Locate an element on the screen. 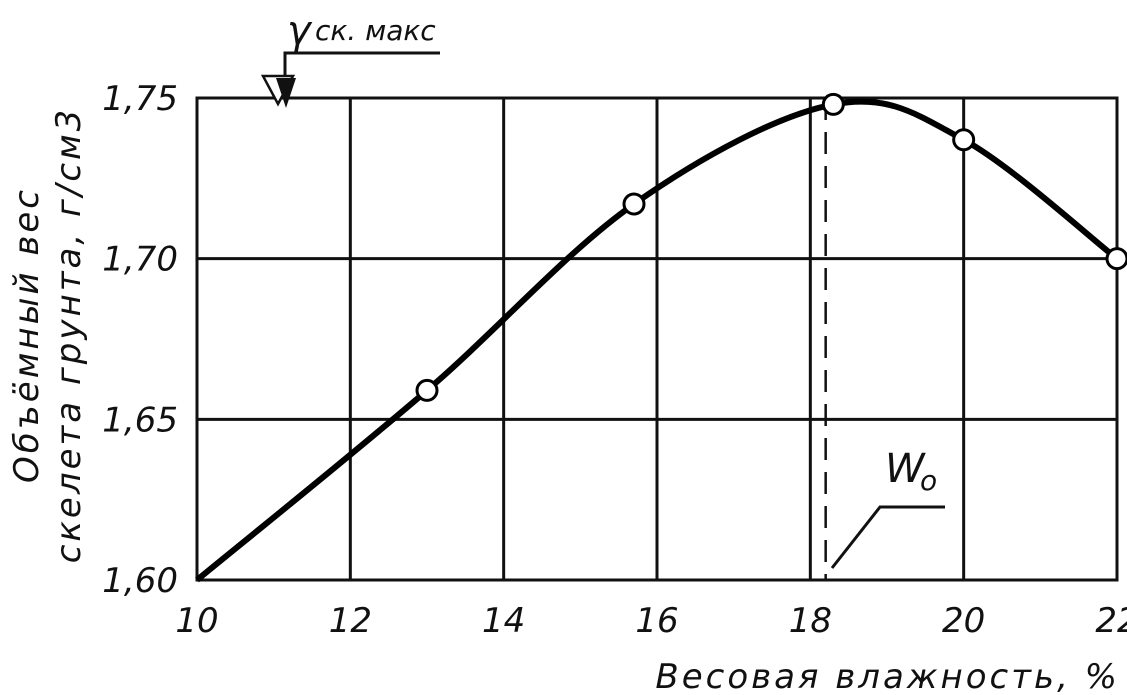 Image resolution: width=1127 pixels, height=695 pixels. max-density-arrow-head-icon is located at coordinates (286, 93).